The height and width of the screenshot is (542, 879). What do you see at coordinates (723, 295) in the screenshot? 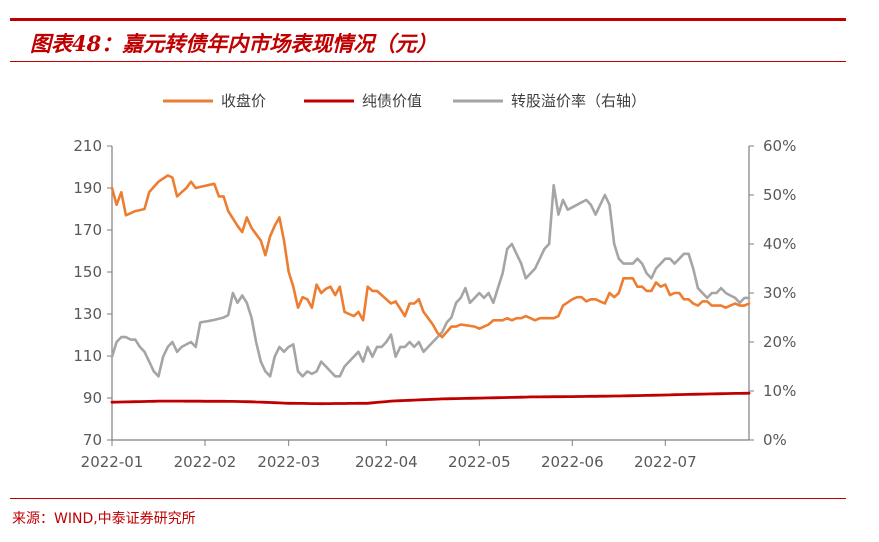
I see `series-premium-line-tail` at bounding box center [723, 295].